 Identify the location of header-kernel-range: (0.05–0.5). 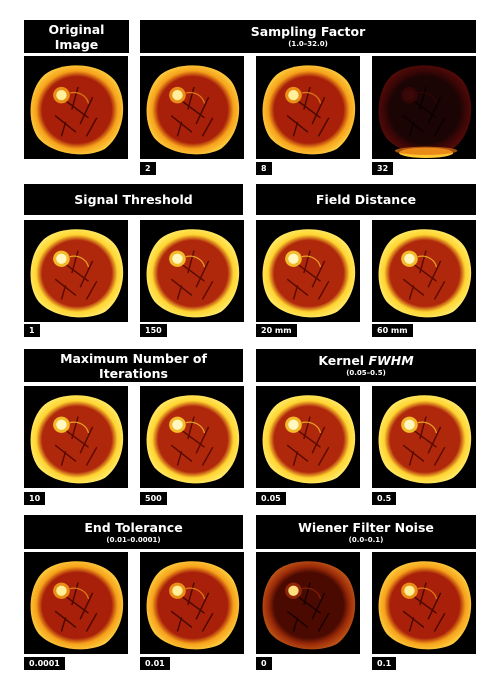
(366, 373).